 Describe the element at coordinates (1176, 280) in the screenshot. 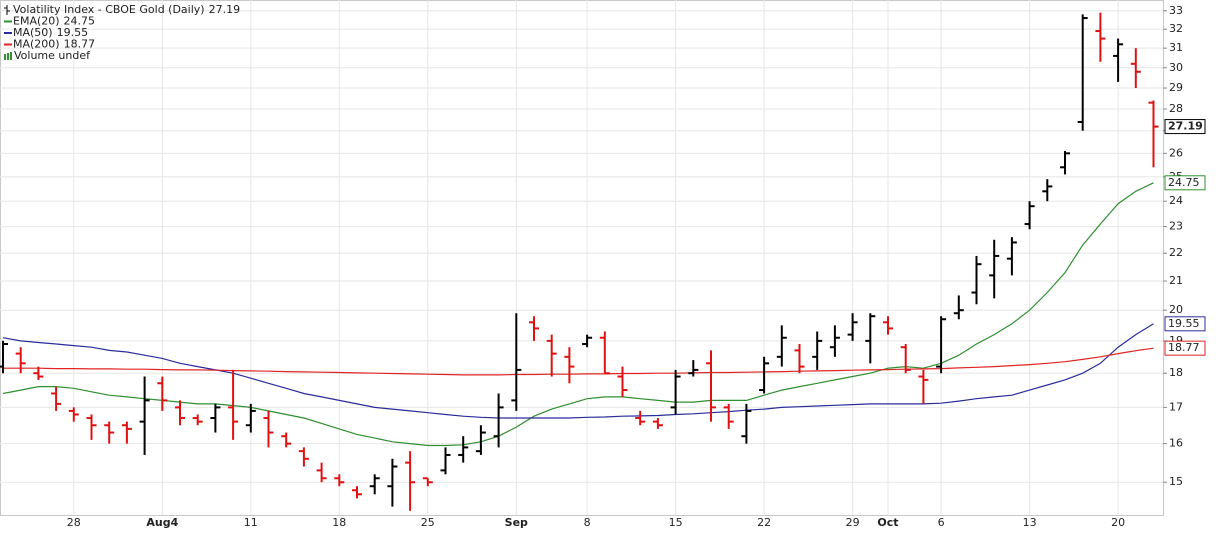

I see `y-tick-label: 21` at that location.